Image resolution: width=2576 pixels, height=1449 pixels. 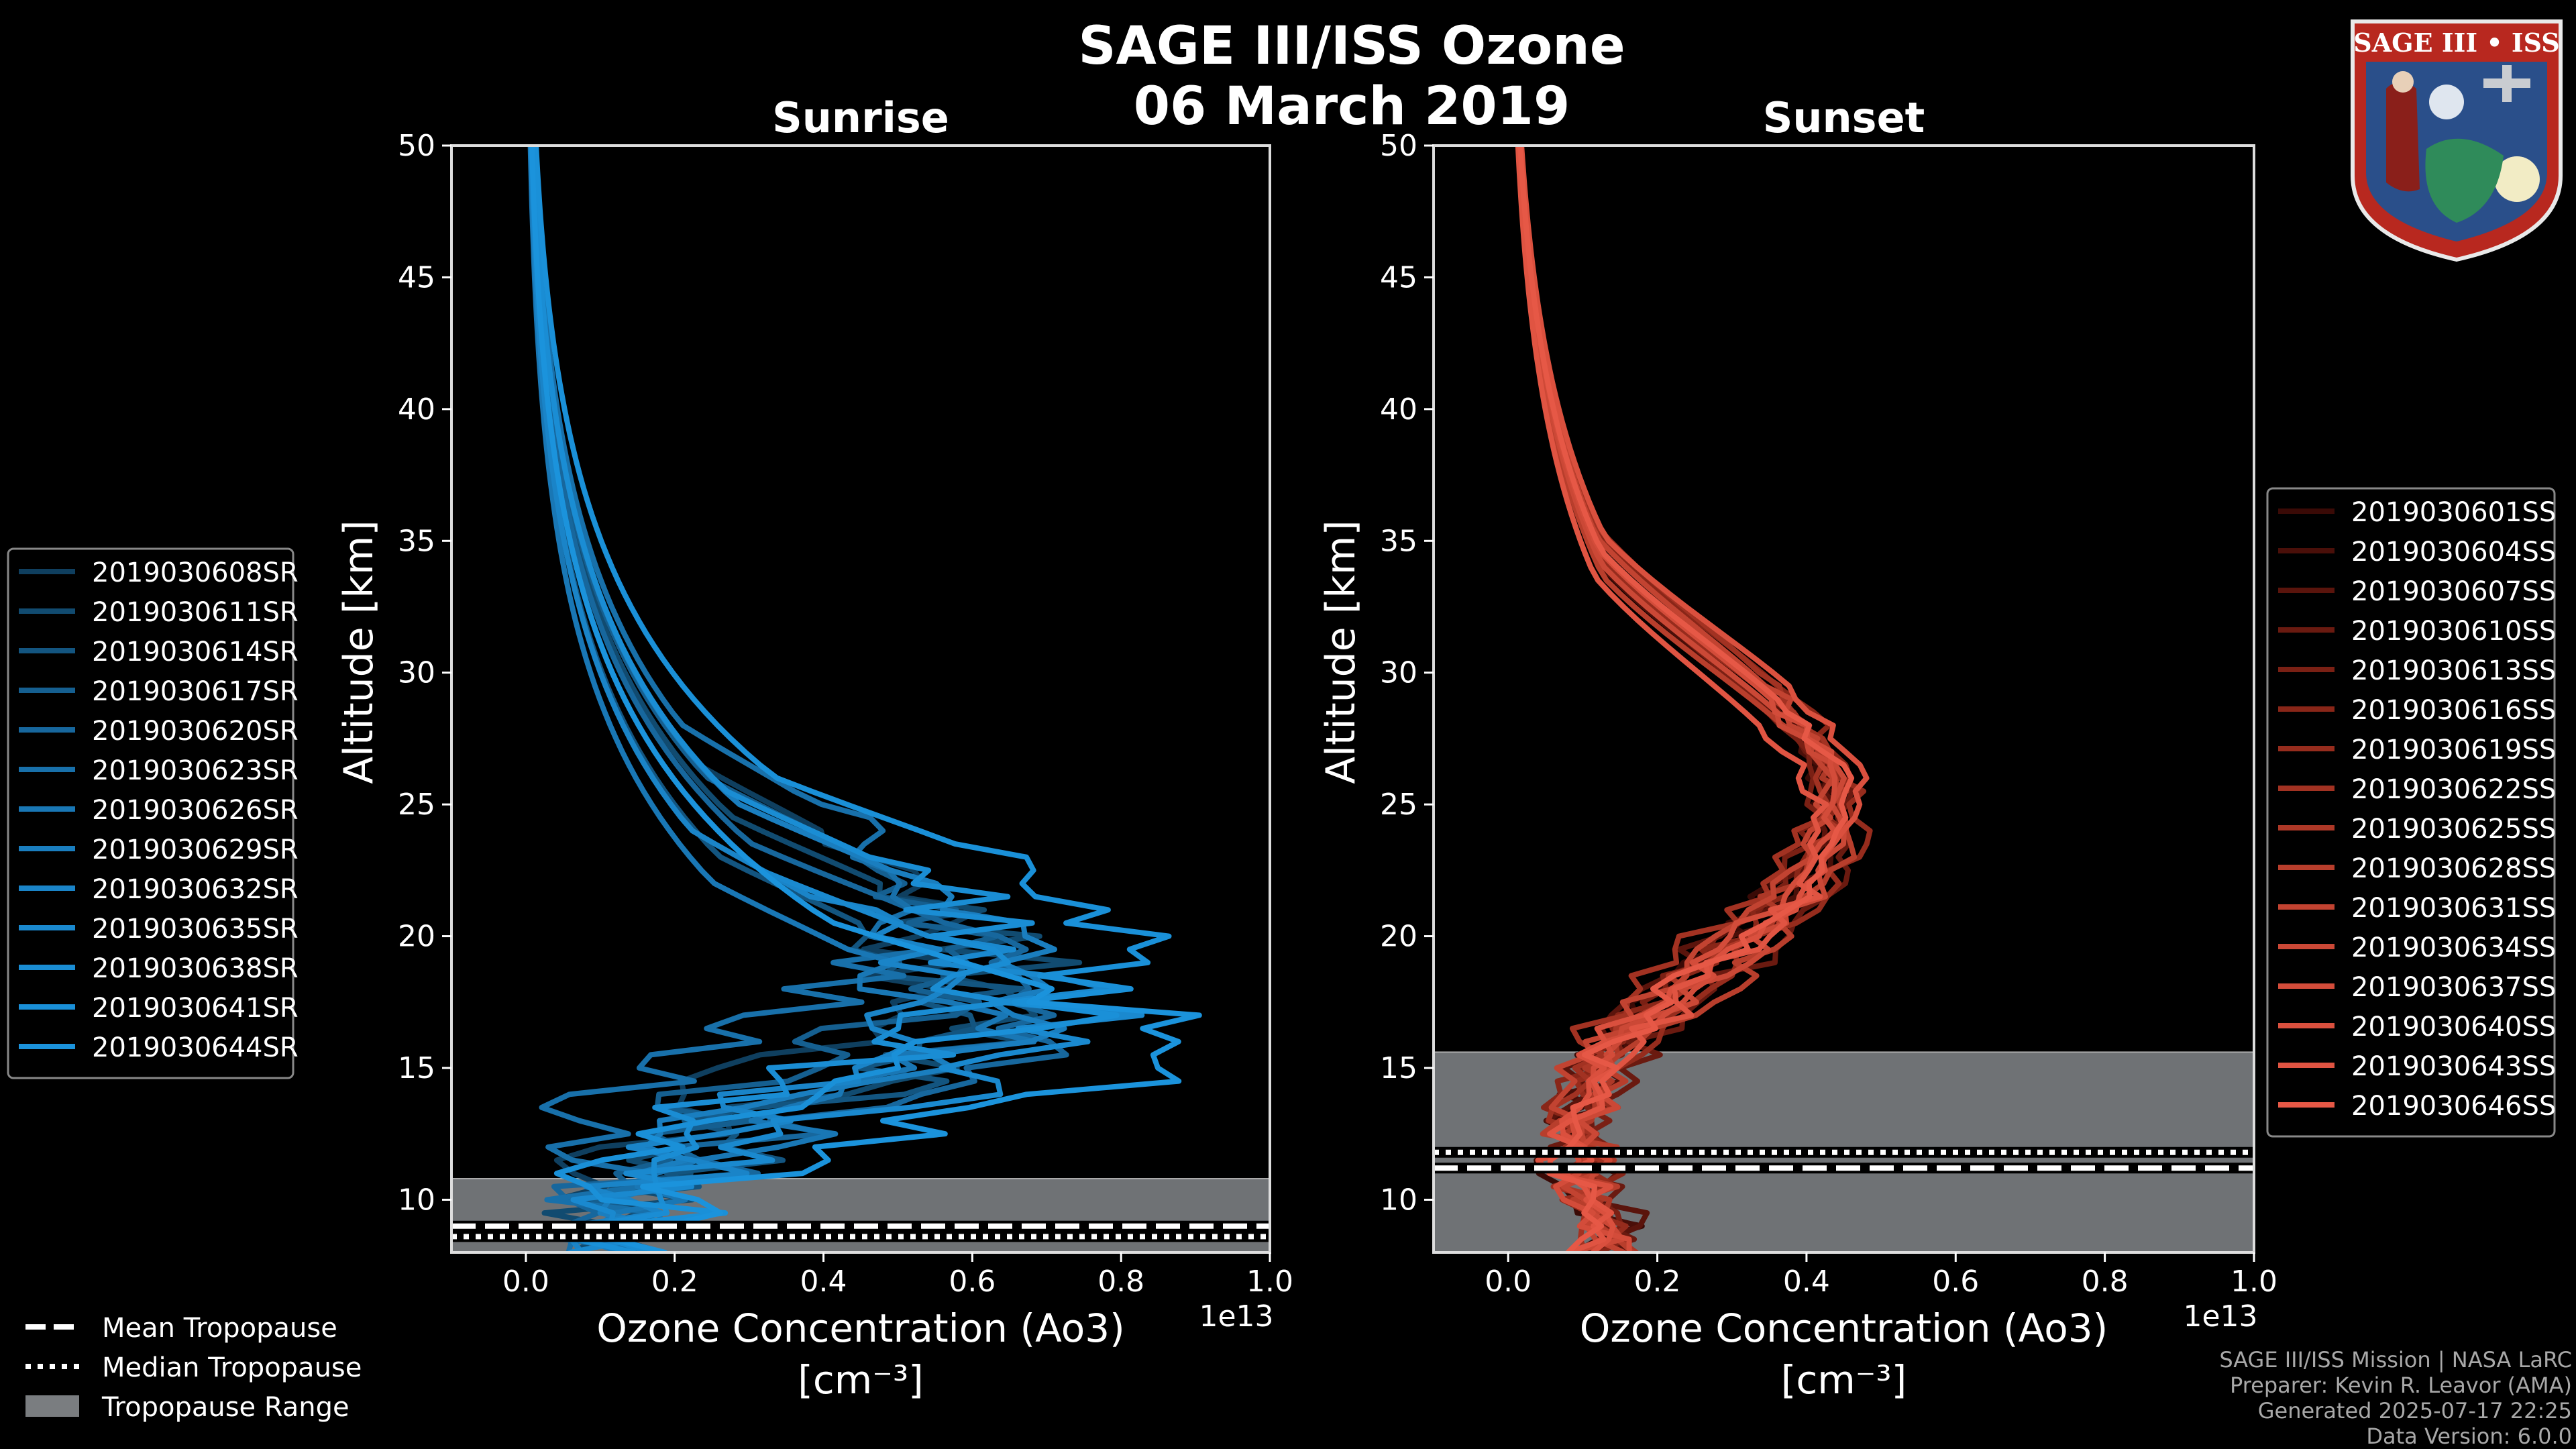 What do you see at coordinates (2456, 43) in the screenshot?
I see `logo-text: SAGE III • ISS` at bounding box center [2456, 43].